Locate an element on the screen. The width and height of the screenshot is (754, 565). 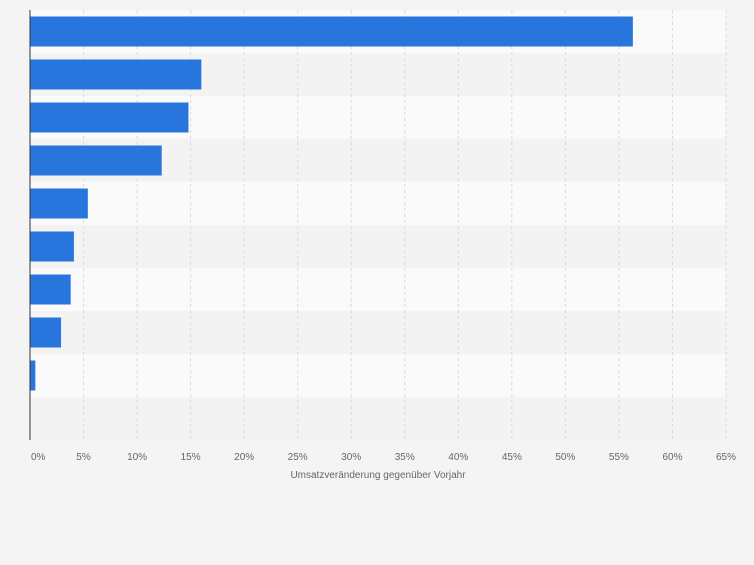
x-tick-label: 60% is located at coordinates (672, 457).